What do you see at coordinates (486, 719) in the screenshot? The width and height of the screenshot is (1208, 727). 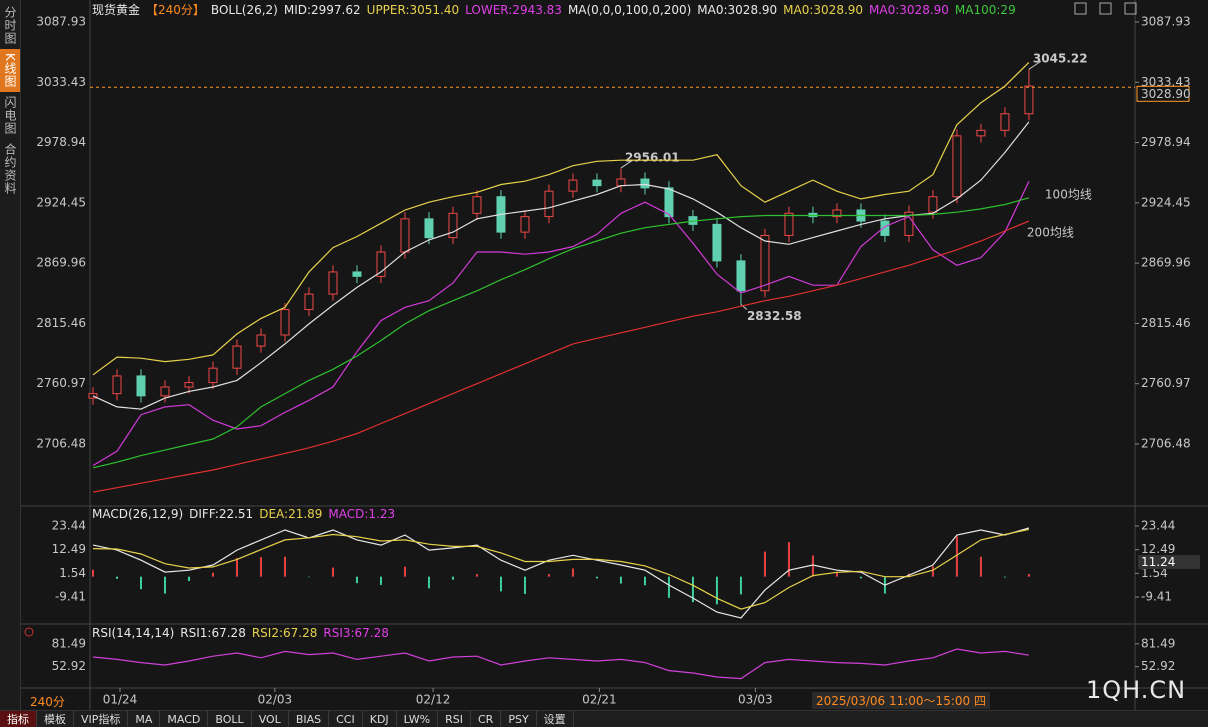 I see `toolbar-button: CR` at bounding box center [486, 719].